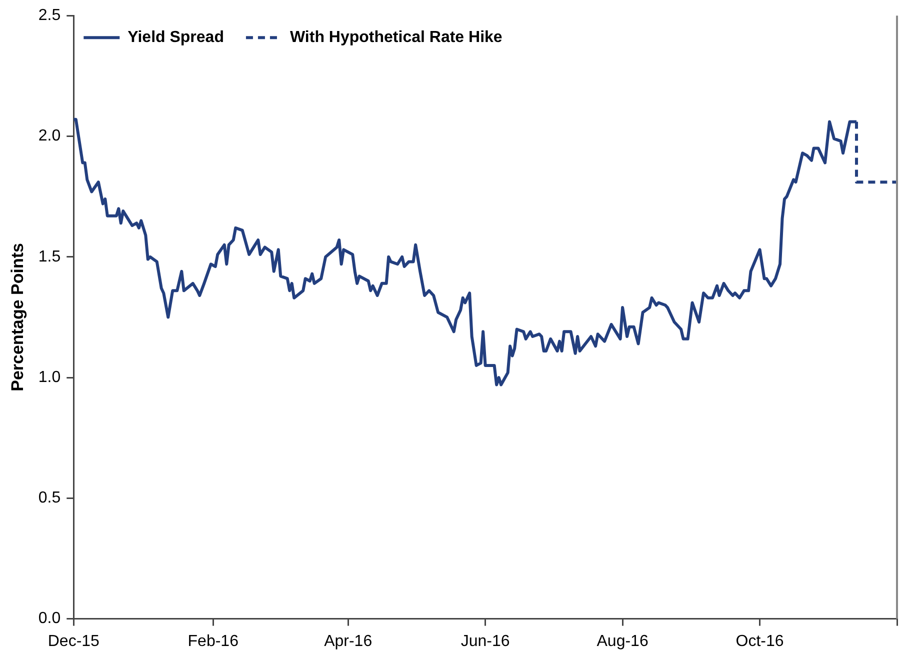 This screenshot has width=911, height=661. I want to click on x-tick-label: Jun-16, so click(485, 641).